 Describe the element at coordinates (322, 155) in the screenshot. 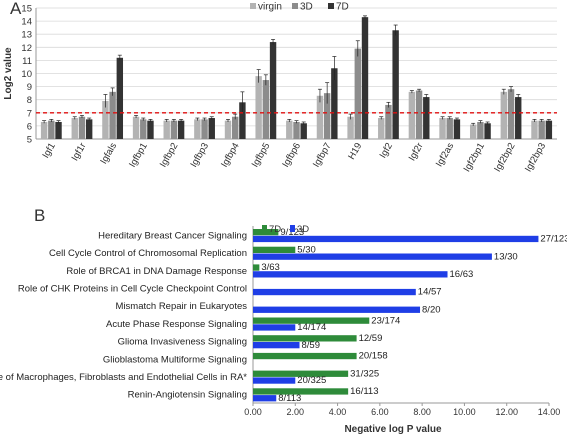

I see `x-tick-label: Igfbp7` at that location.